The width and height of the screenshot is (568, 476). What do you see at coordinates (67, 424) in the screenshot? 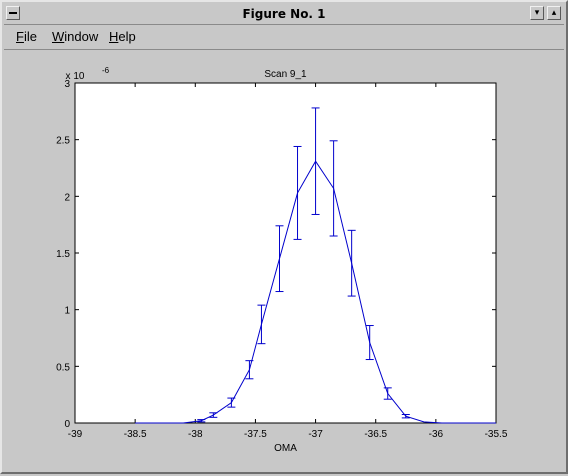
I see `y-tick-label: 0` at bounding box center [67, 424].